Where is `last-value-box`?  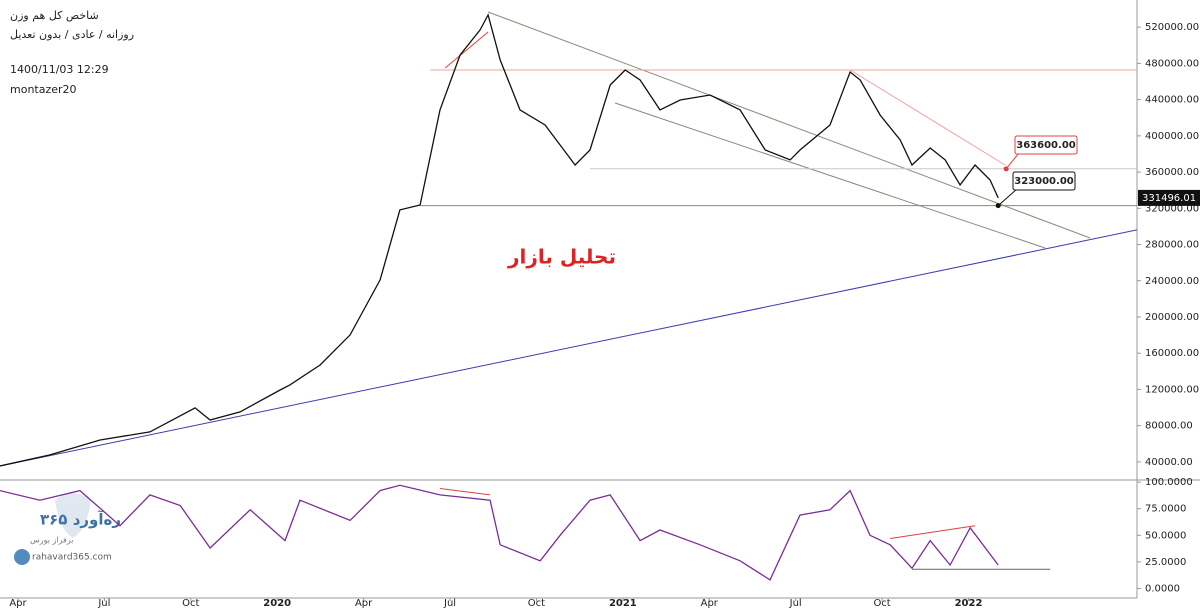
last-value-box is located at coordinates (1169, 197).